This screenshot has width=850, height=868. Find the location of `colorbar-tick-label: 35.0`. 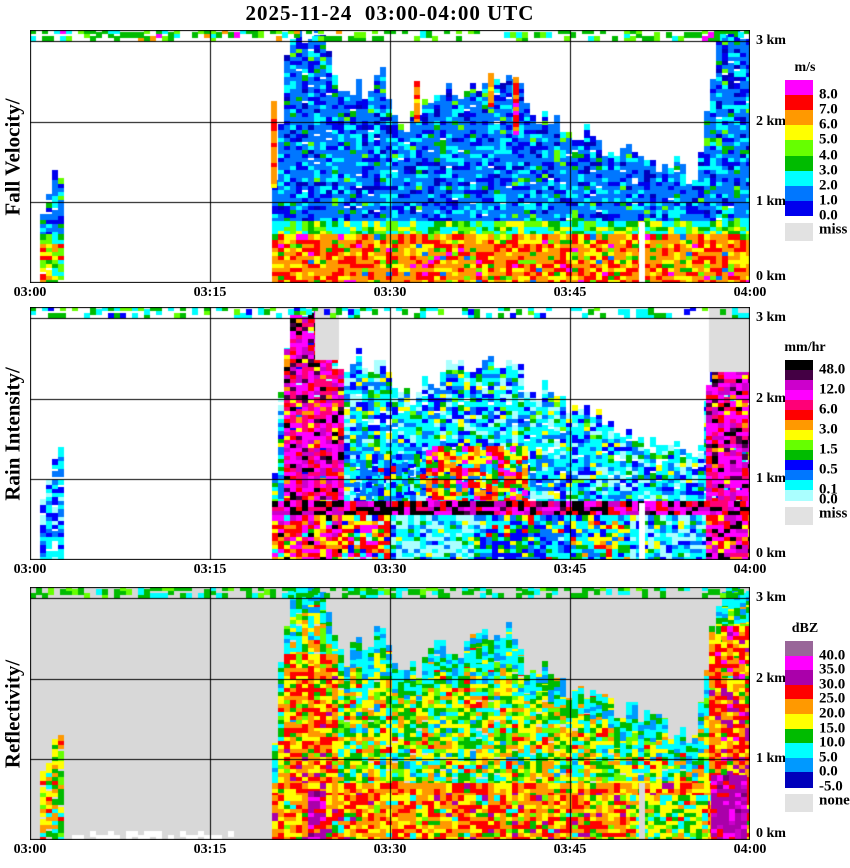

colorbar-tick-label: 35.0 is located at coordinates (832, 669).